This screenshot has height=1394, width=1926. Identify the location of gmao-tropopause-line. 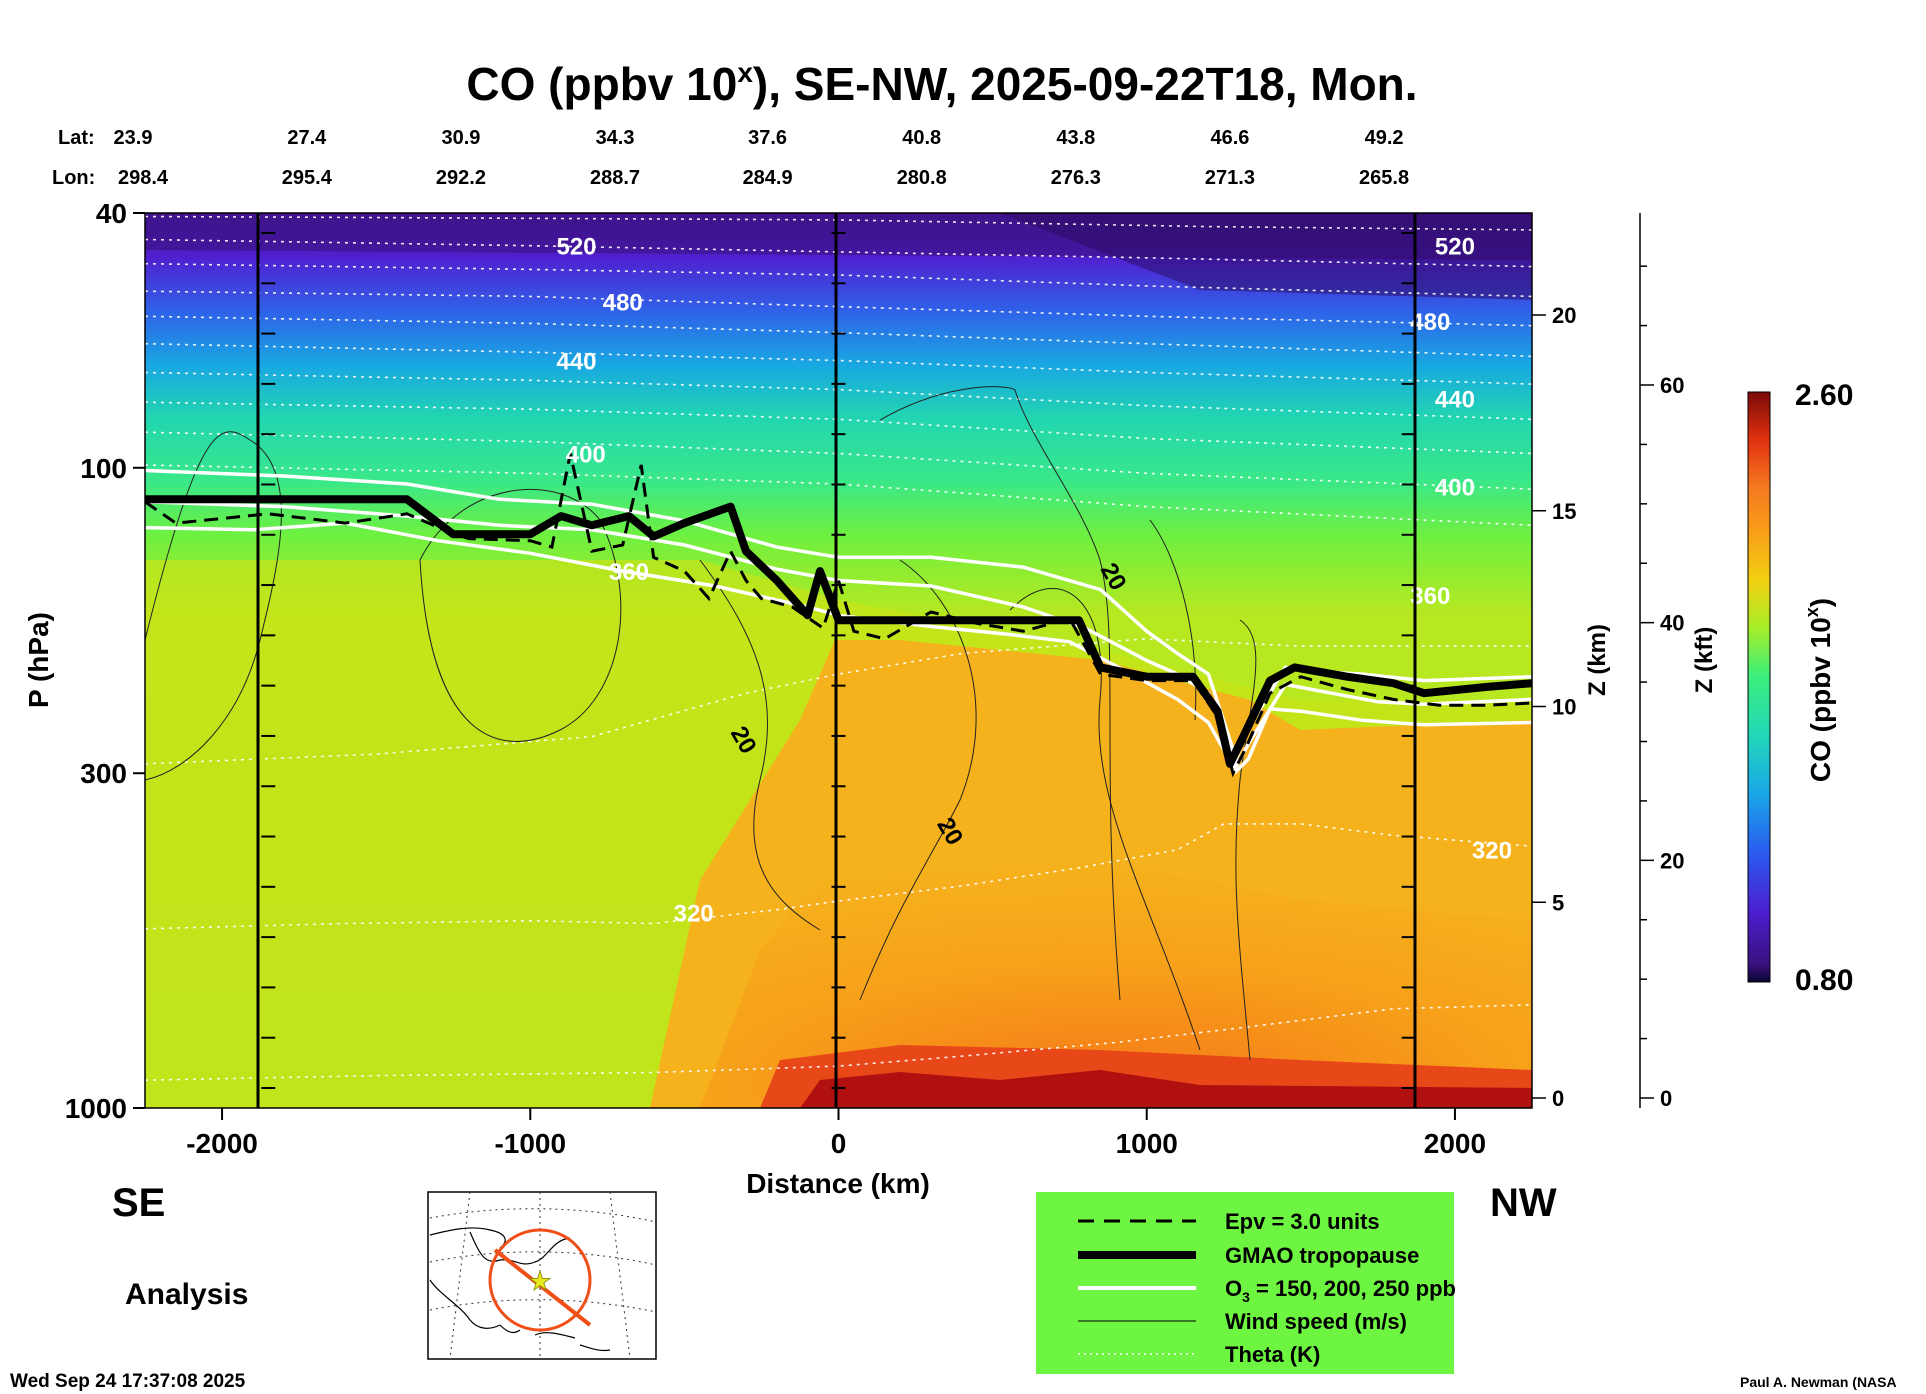
(838, 631).